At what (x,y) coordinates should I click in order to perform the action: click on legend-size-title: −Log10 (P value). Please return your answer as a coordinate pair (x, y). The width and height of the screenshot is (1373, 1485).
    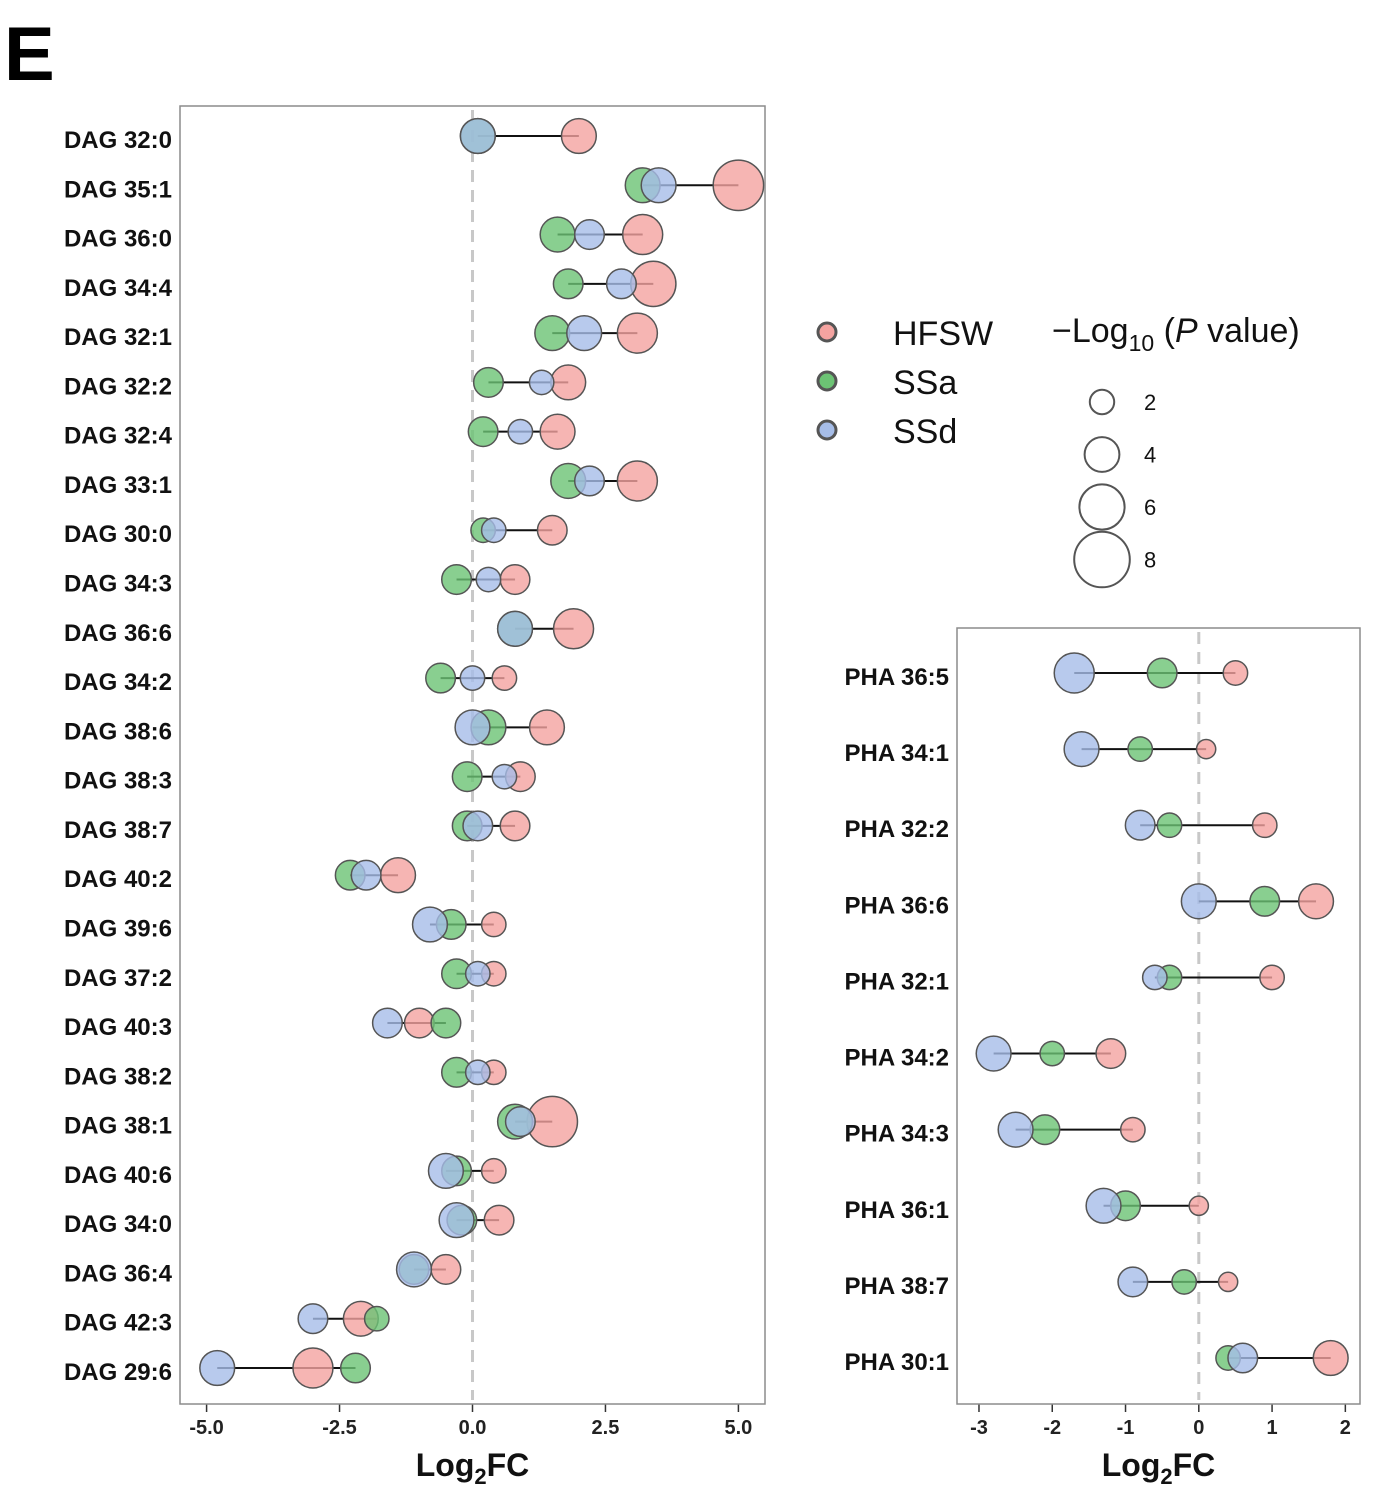
    Looking at the image, I should click on (1176, 334).